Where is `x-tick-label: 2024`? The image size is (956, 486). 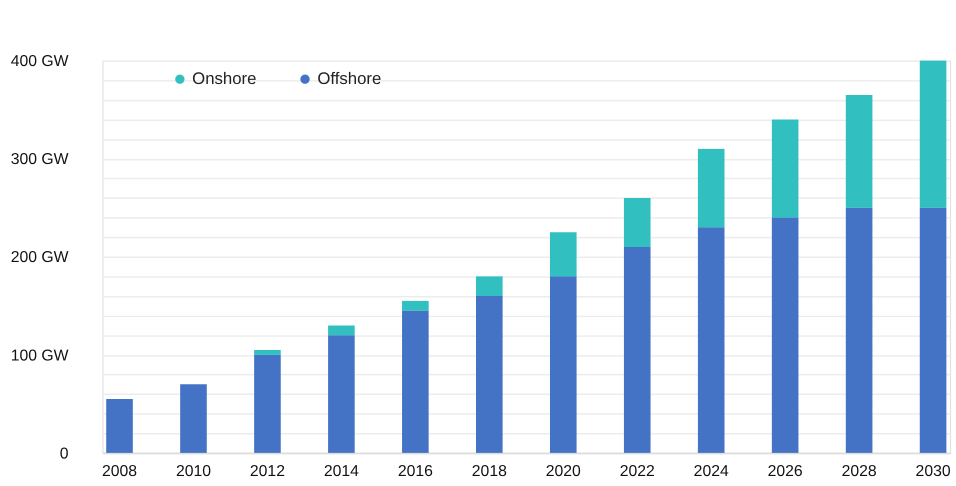
x-tick-label: 2024 is located at coordinates (711, 471).